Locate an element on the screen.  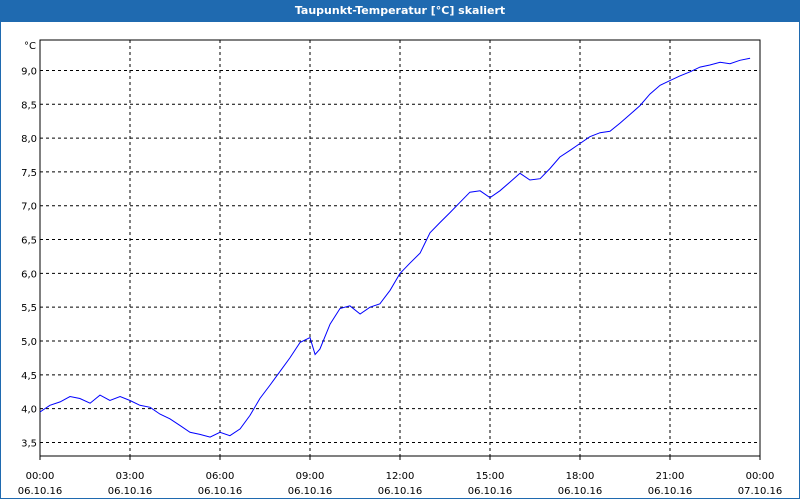
y-tick-label: 5,0 is located at coordinates (29, 342).